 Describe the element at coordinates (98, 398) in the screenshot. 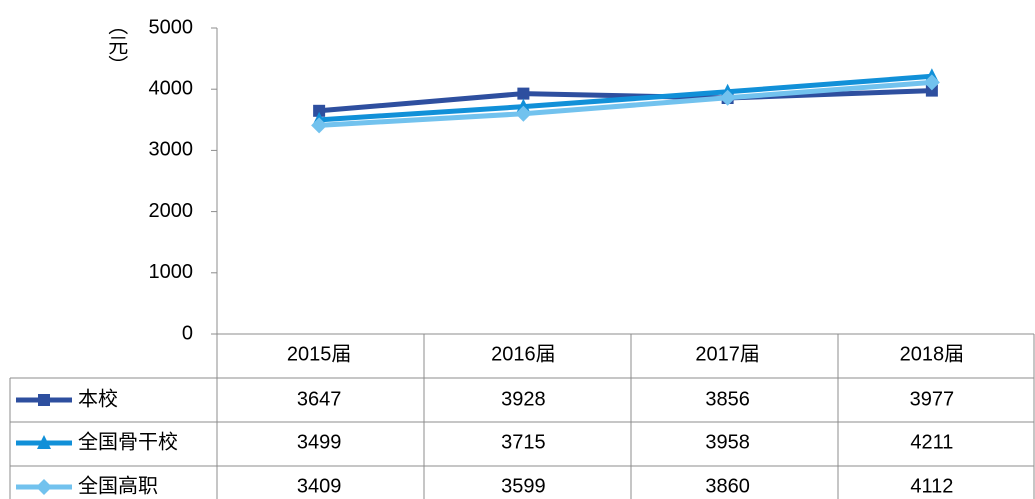

I see `legend-label: 本校` at that location.